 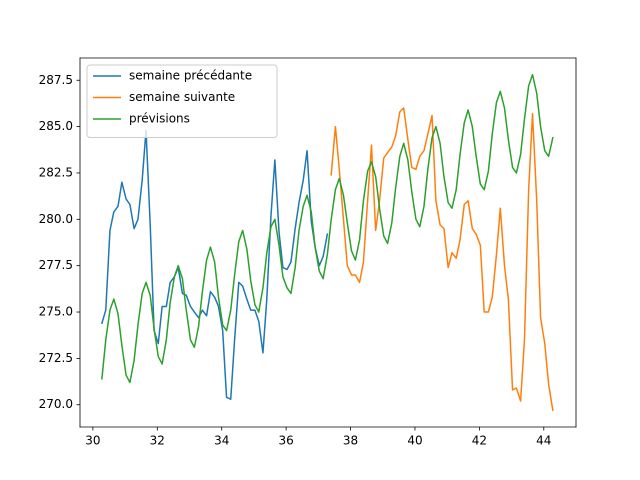 What do you see at coordinates (182, 97) in the screenshot?
I see `legend-label: semaine suivante` at bounding box center [182, 97].